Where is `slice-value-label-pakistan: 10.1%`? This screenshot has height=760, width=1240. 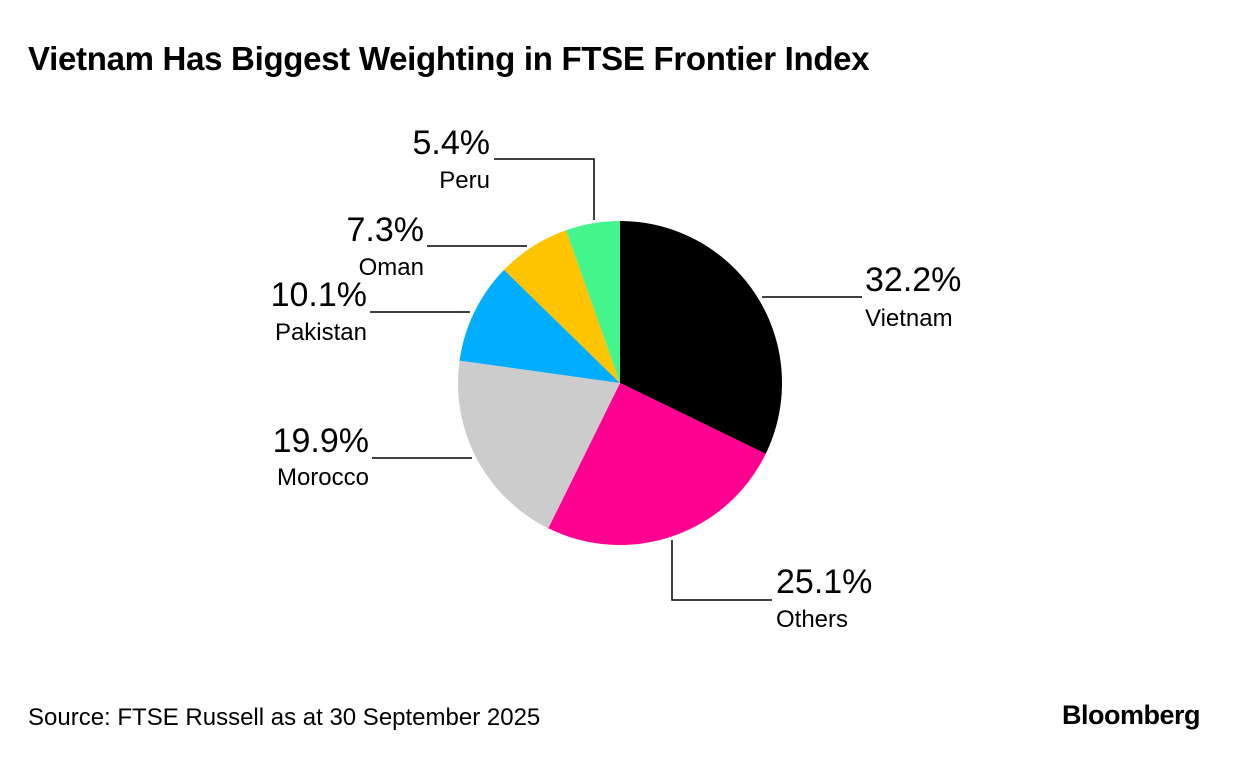 slice-value-label-pakistan: 10.1% is located at coordinates (319, 295).